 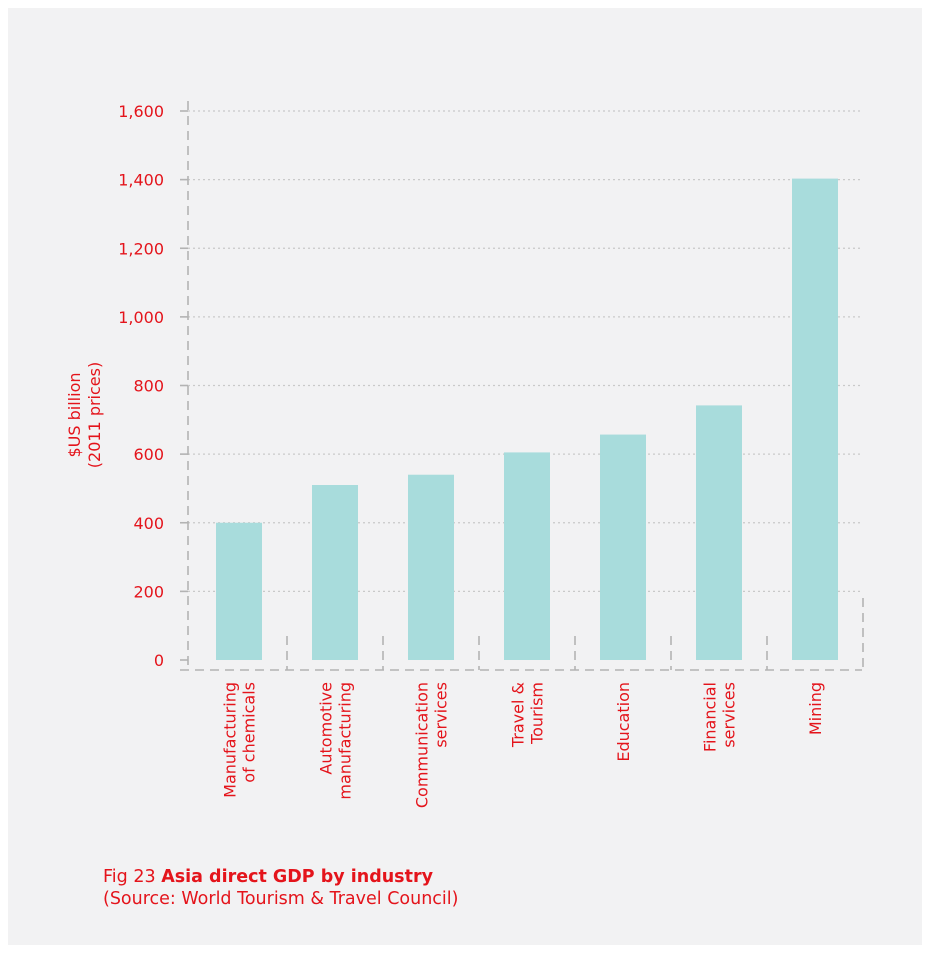 I want to click on category-label-line: Manufacturing, so click(x=230, y=740).